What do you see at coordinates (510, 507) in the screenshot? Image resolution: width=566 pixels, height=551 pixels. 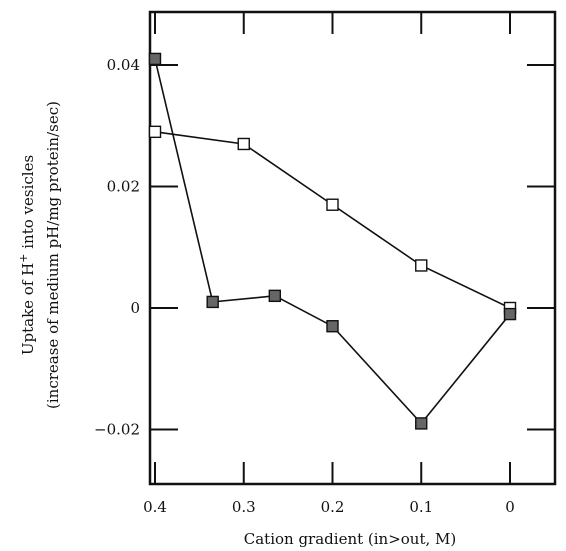 I see `x-tick-label: 0` at bounding box center [510, 507].